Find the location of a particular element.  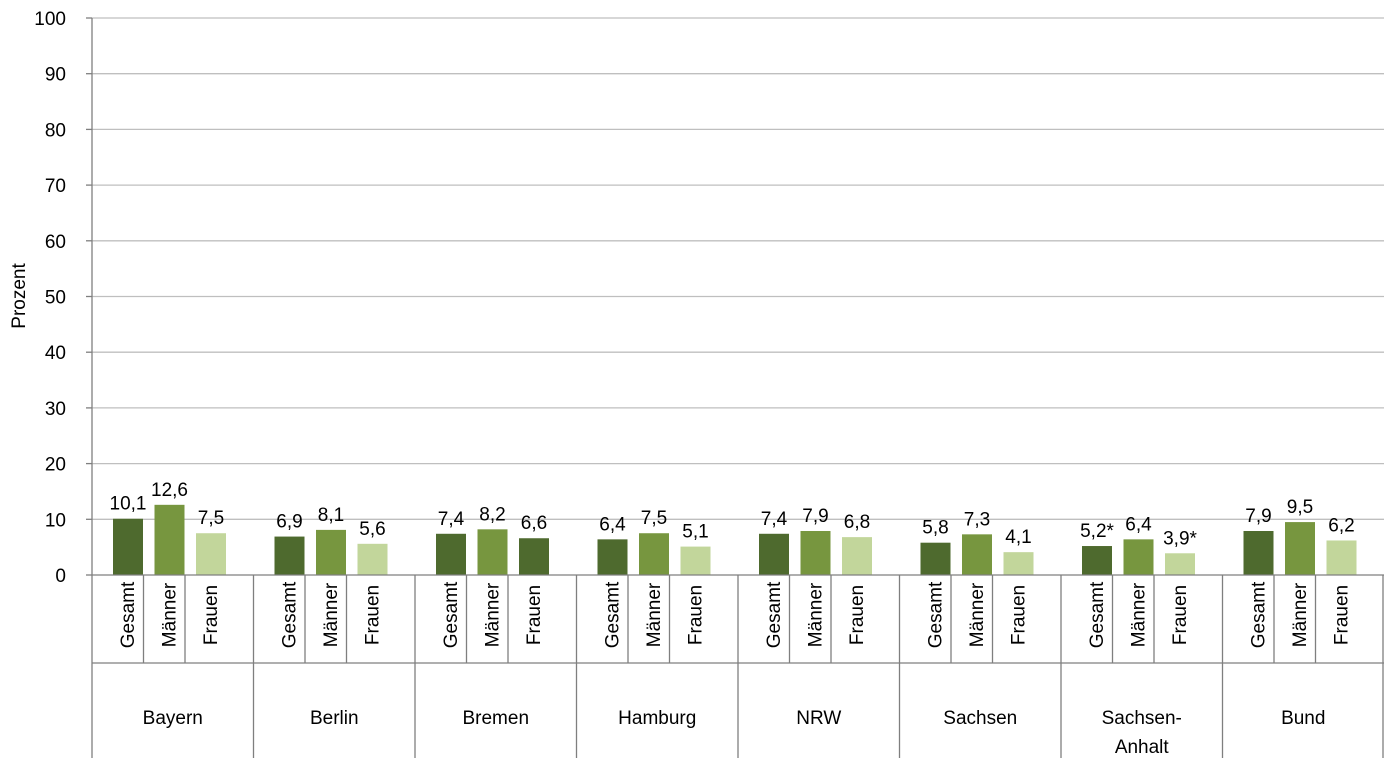

x-group-label: Bayern is located at coordinates (173, 718).